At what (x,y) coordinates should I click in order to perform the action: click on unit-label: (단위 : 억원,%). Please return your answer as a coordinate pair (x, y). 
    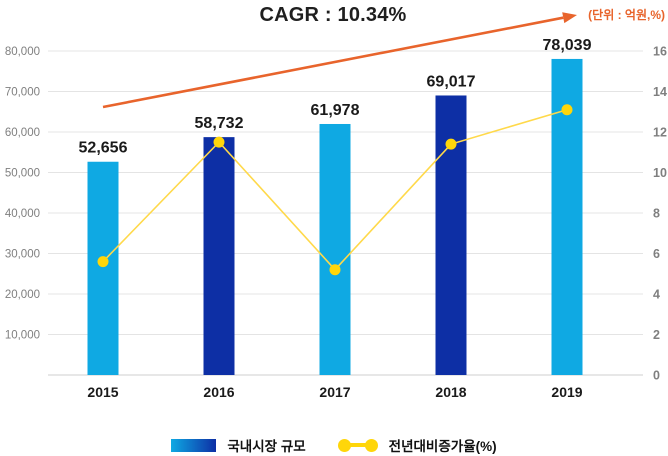
    Looking at the image, I should click on (626, 15).